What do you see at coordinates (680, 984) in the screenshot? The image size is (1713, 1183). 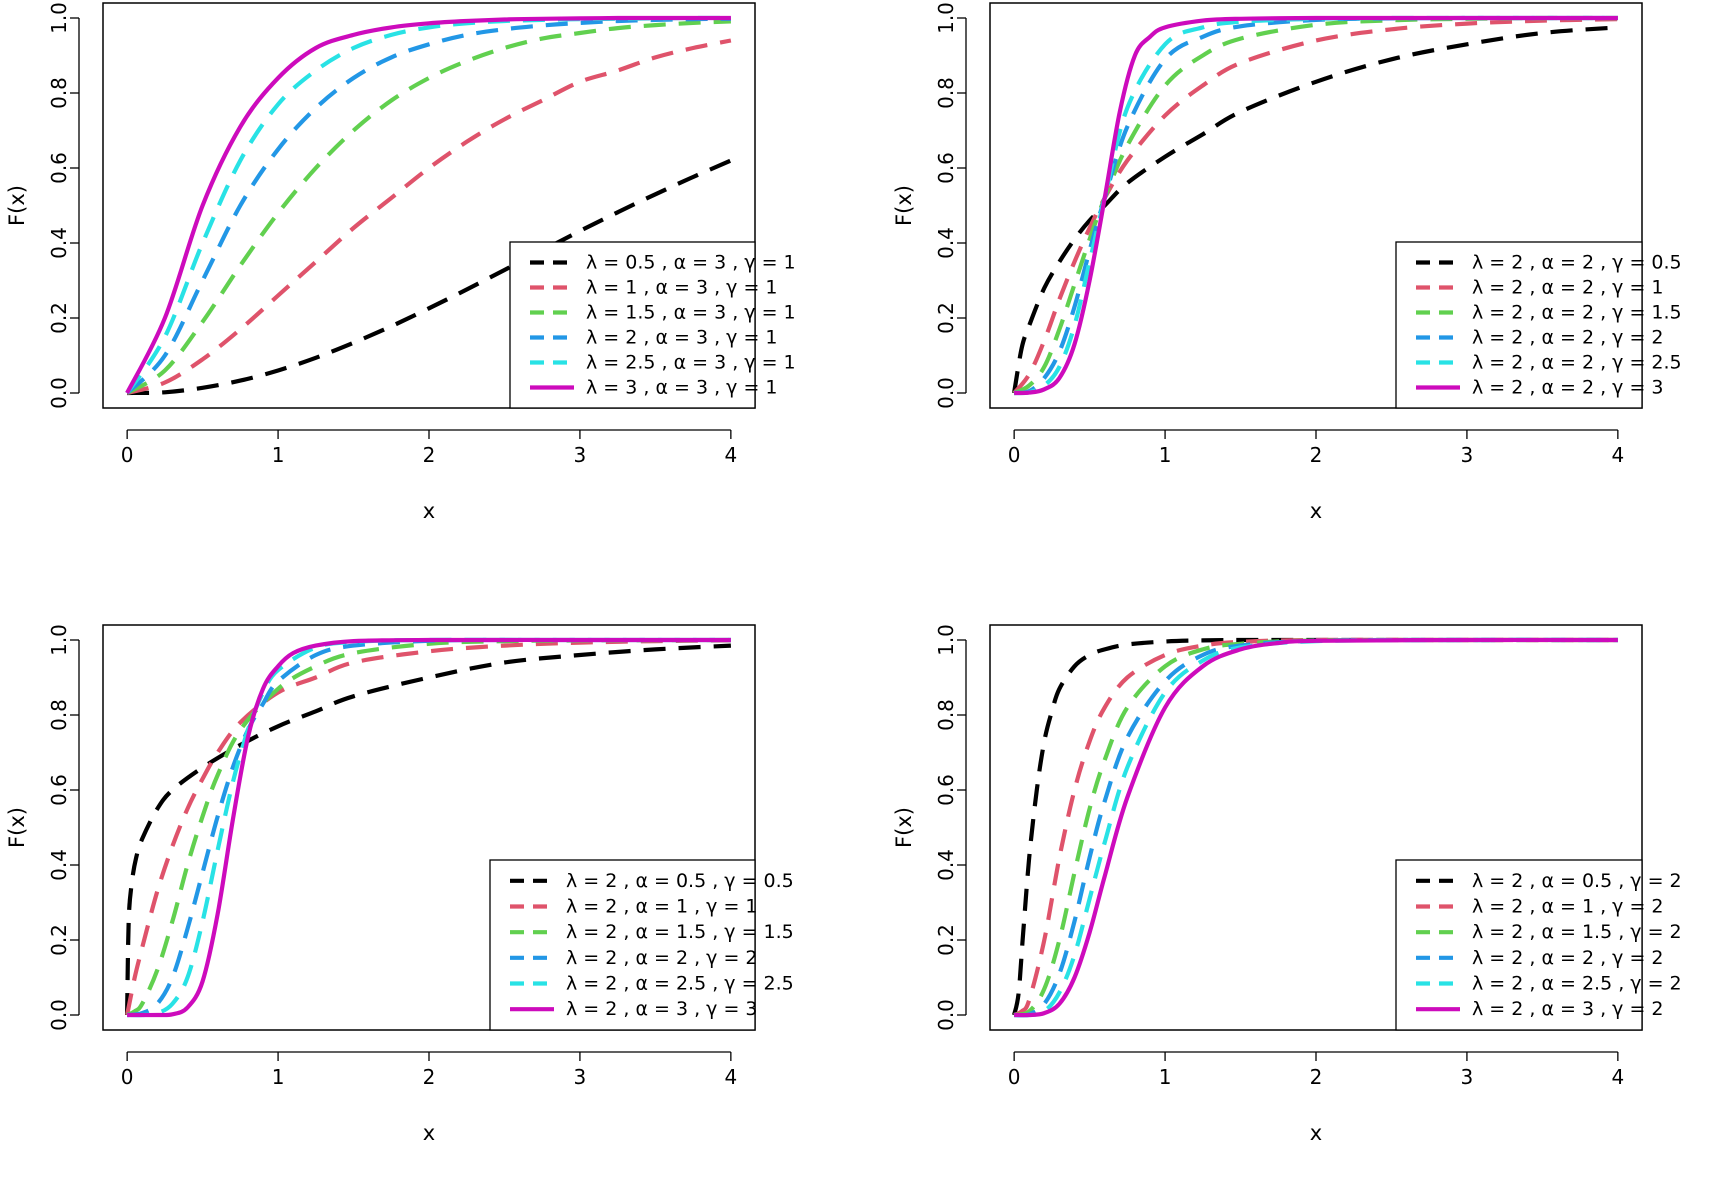 I see `legend-label-5: λ = 2 , α = 2.5 , γ = 2.5` at bounding box center [680, 984].